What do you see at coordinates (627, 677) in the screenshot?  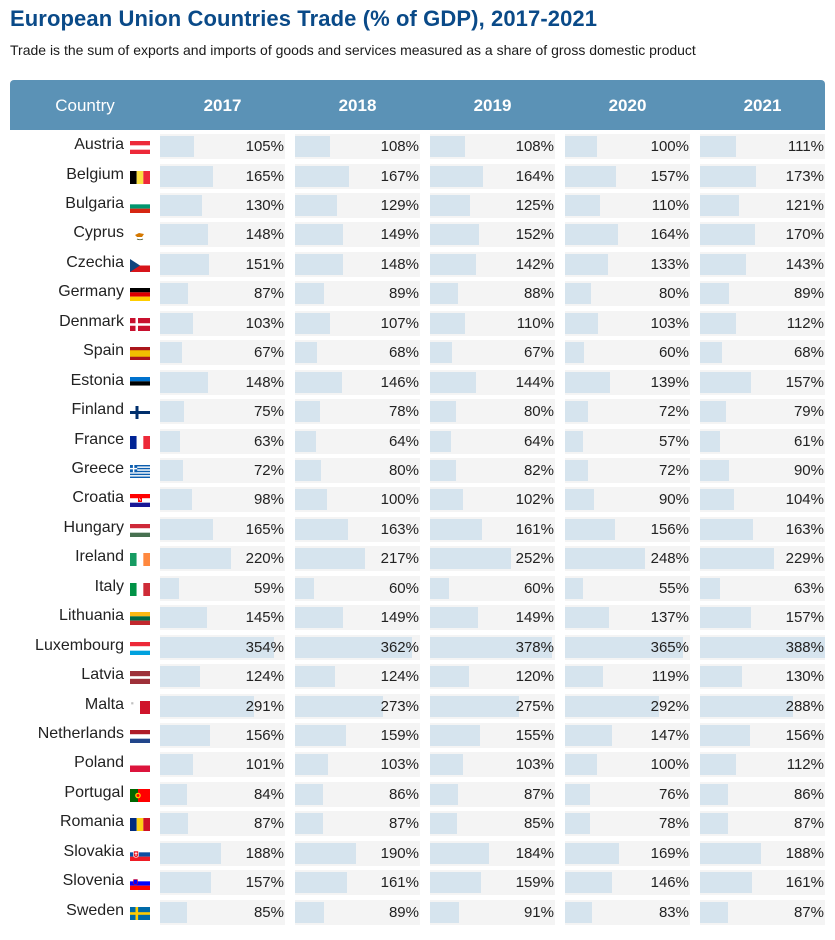 I see `value-cell: 119%` at bounding box center [627, 677].